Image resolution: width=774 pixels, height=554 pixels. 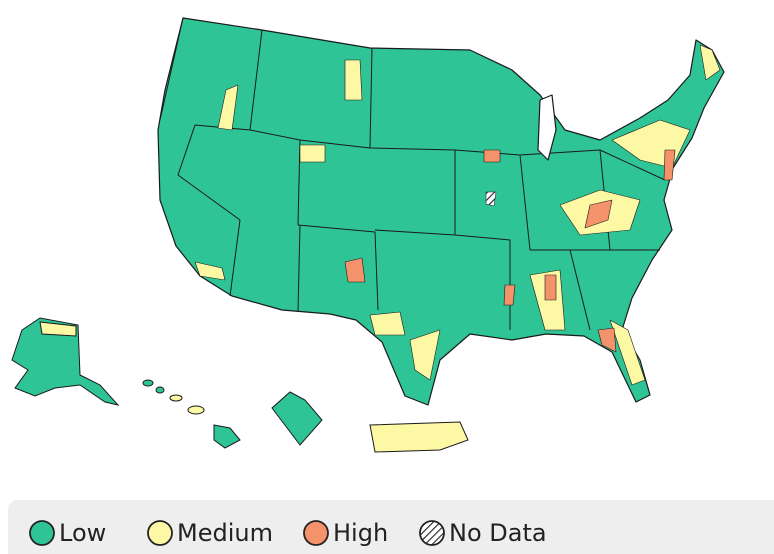 I want to click on hawaii, so click(x=191, y=414).